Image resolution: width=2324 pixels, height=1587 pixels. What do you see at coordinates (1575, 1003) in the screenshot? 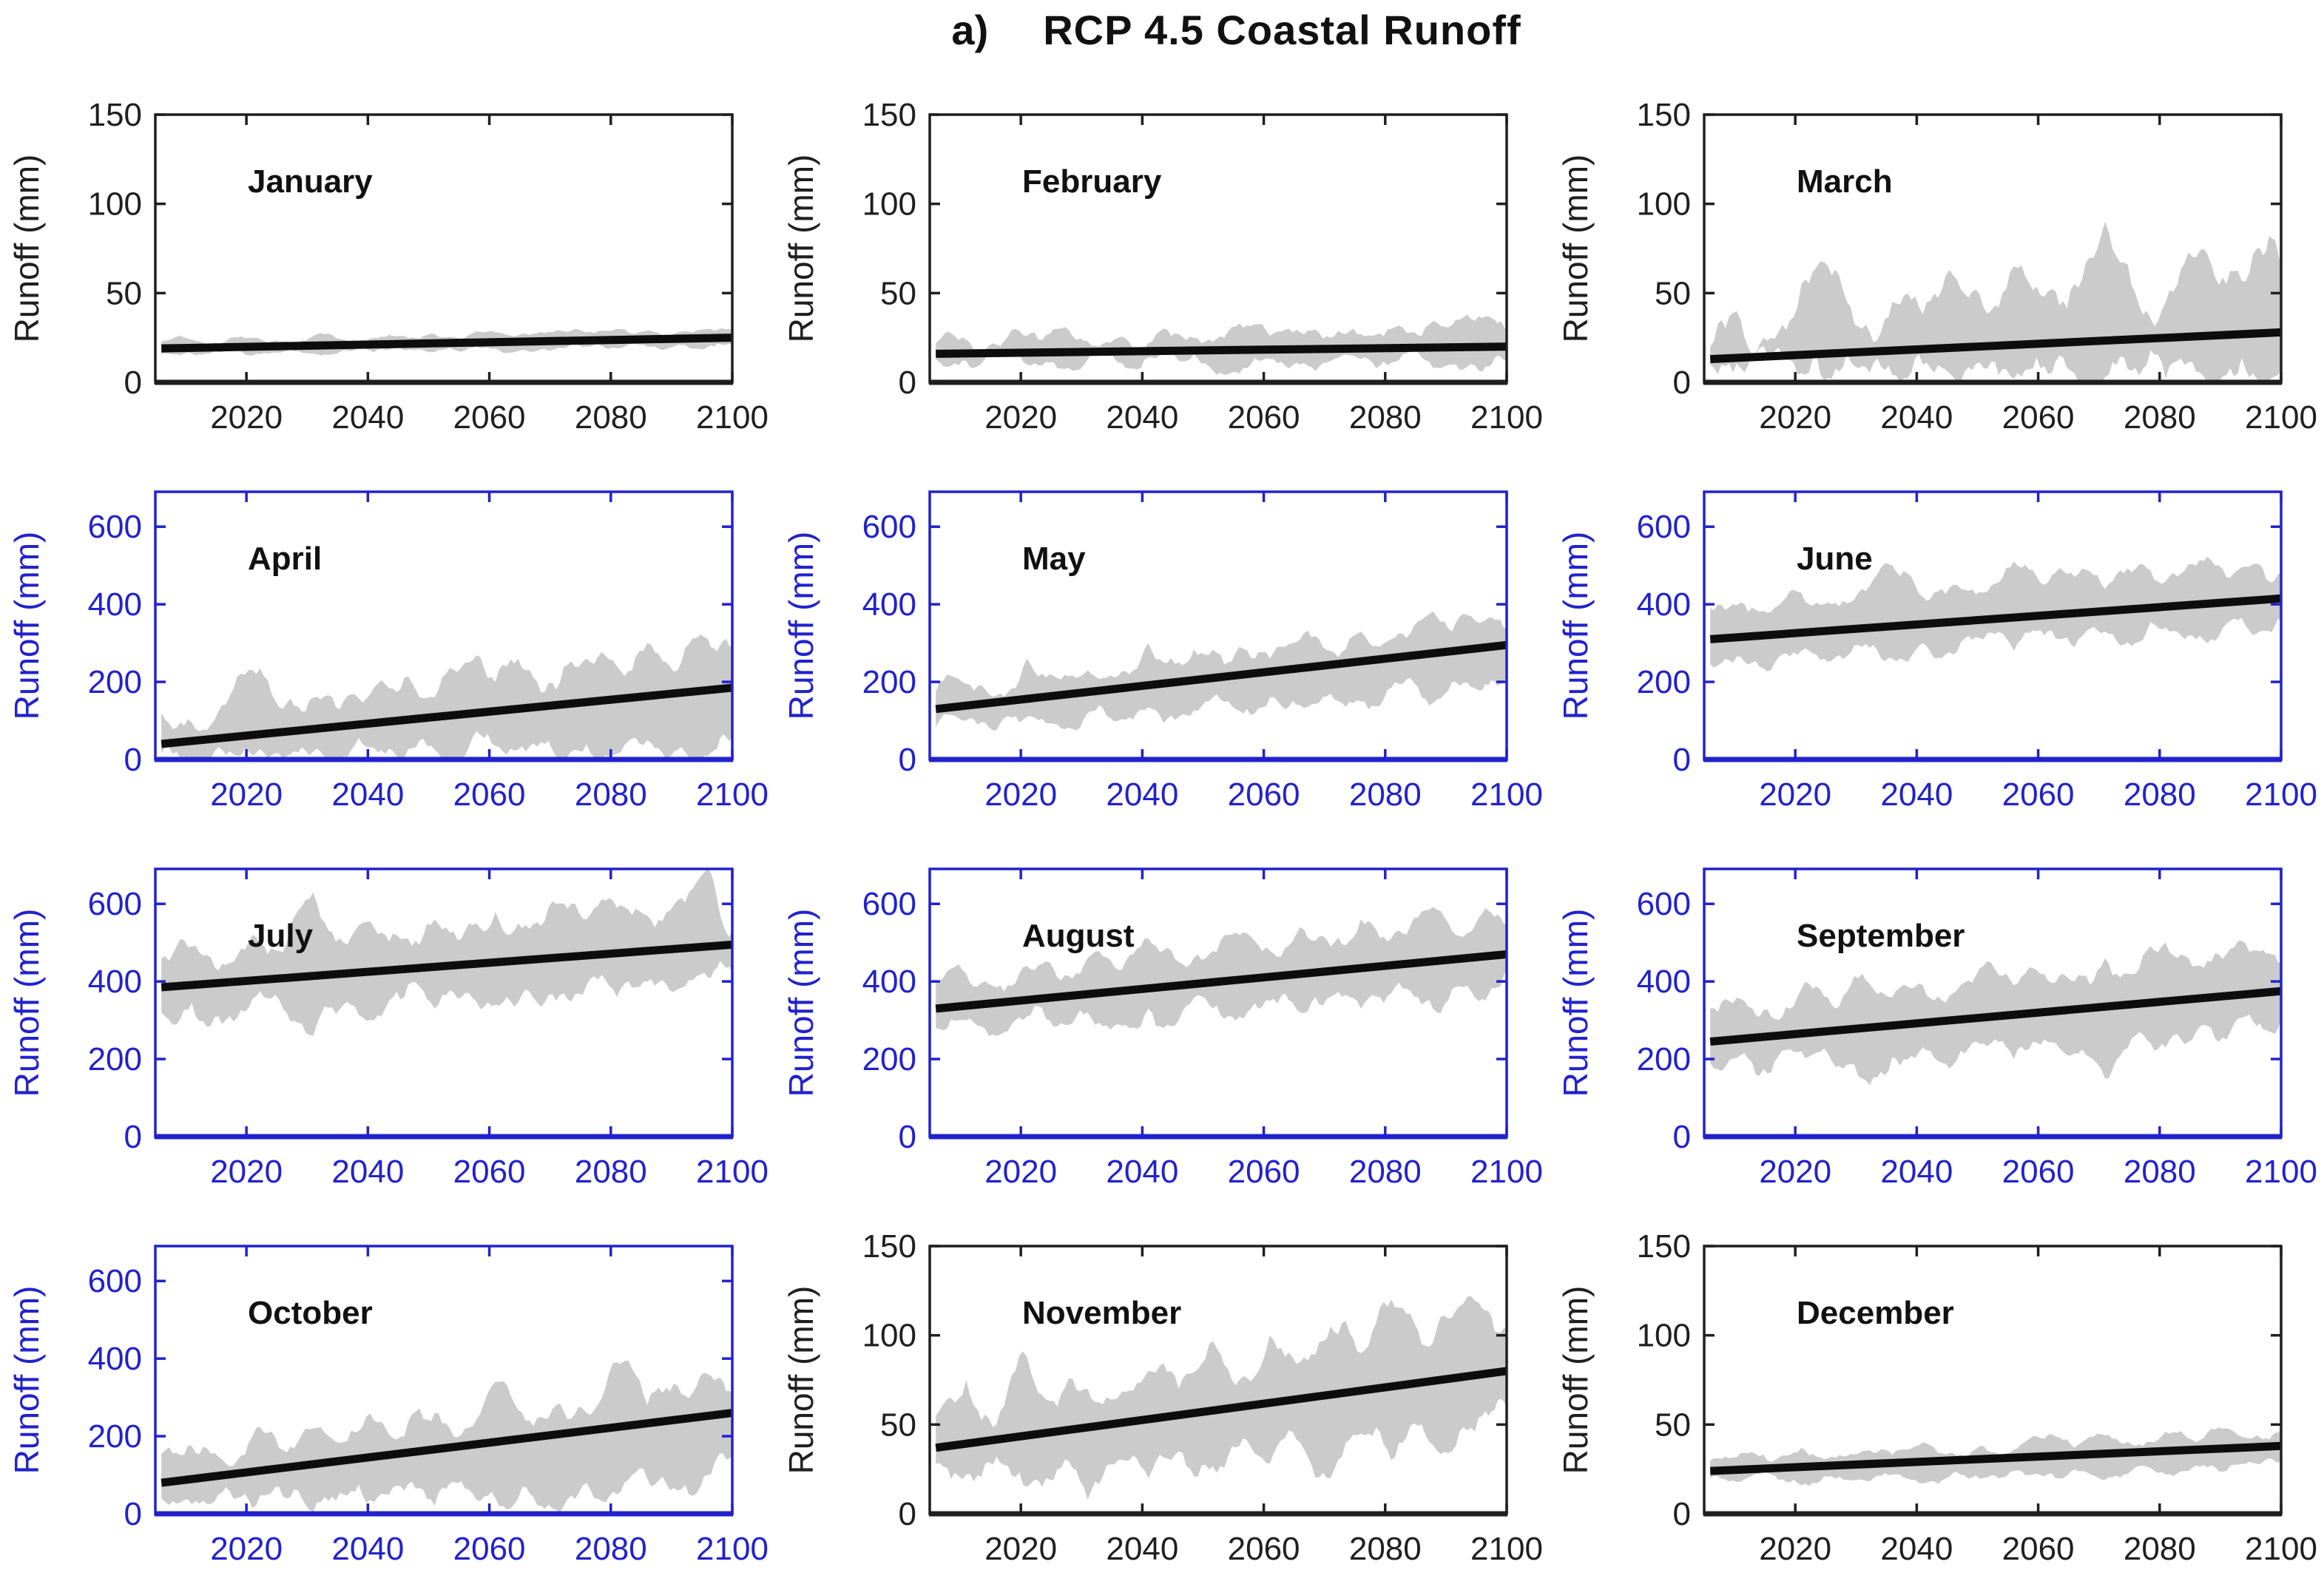
I see `y-axis-label-september: Runoff (mm)` at bounding box center [1575, 1003].